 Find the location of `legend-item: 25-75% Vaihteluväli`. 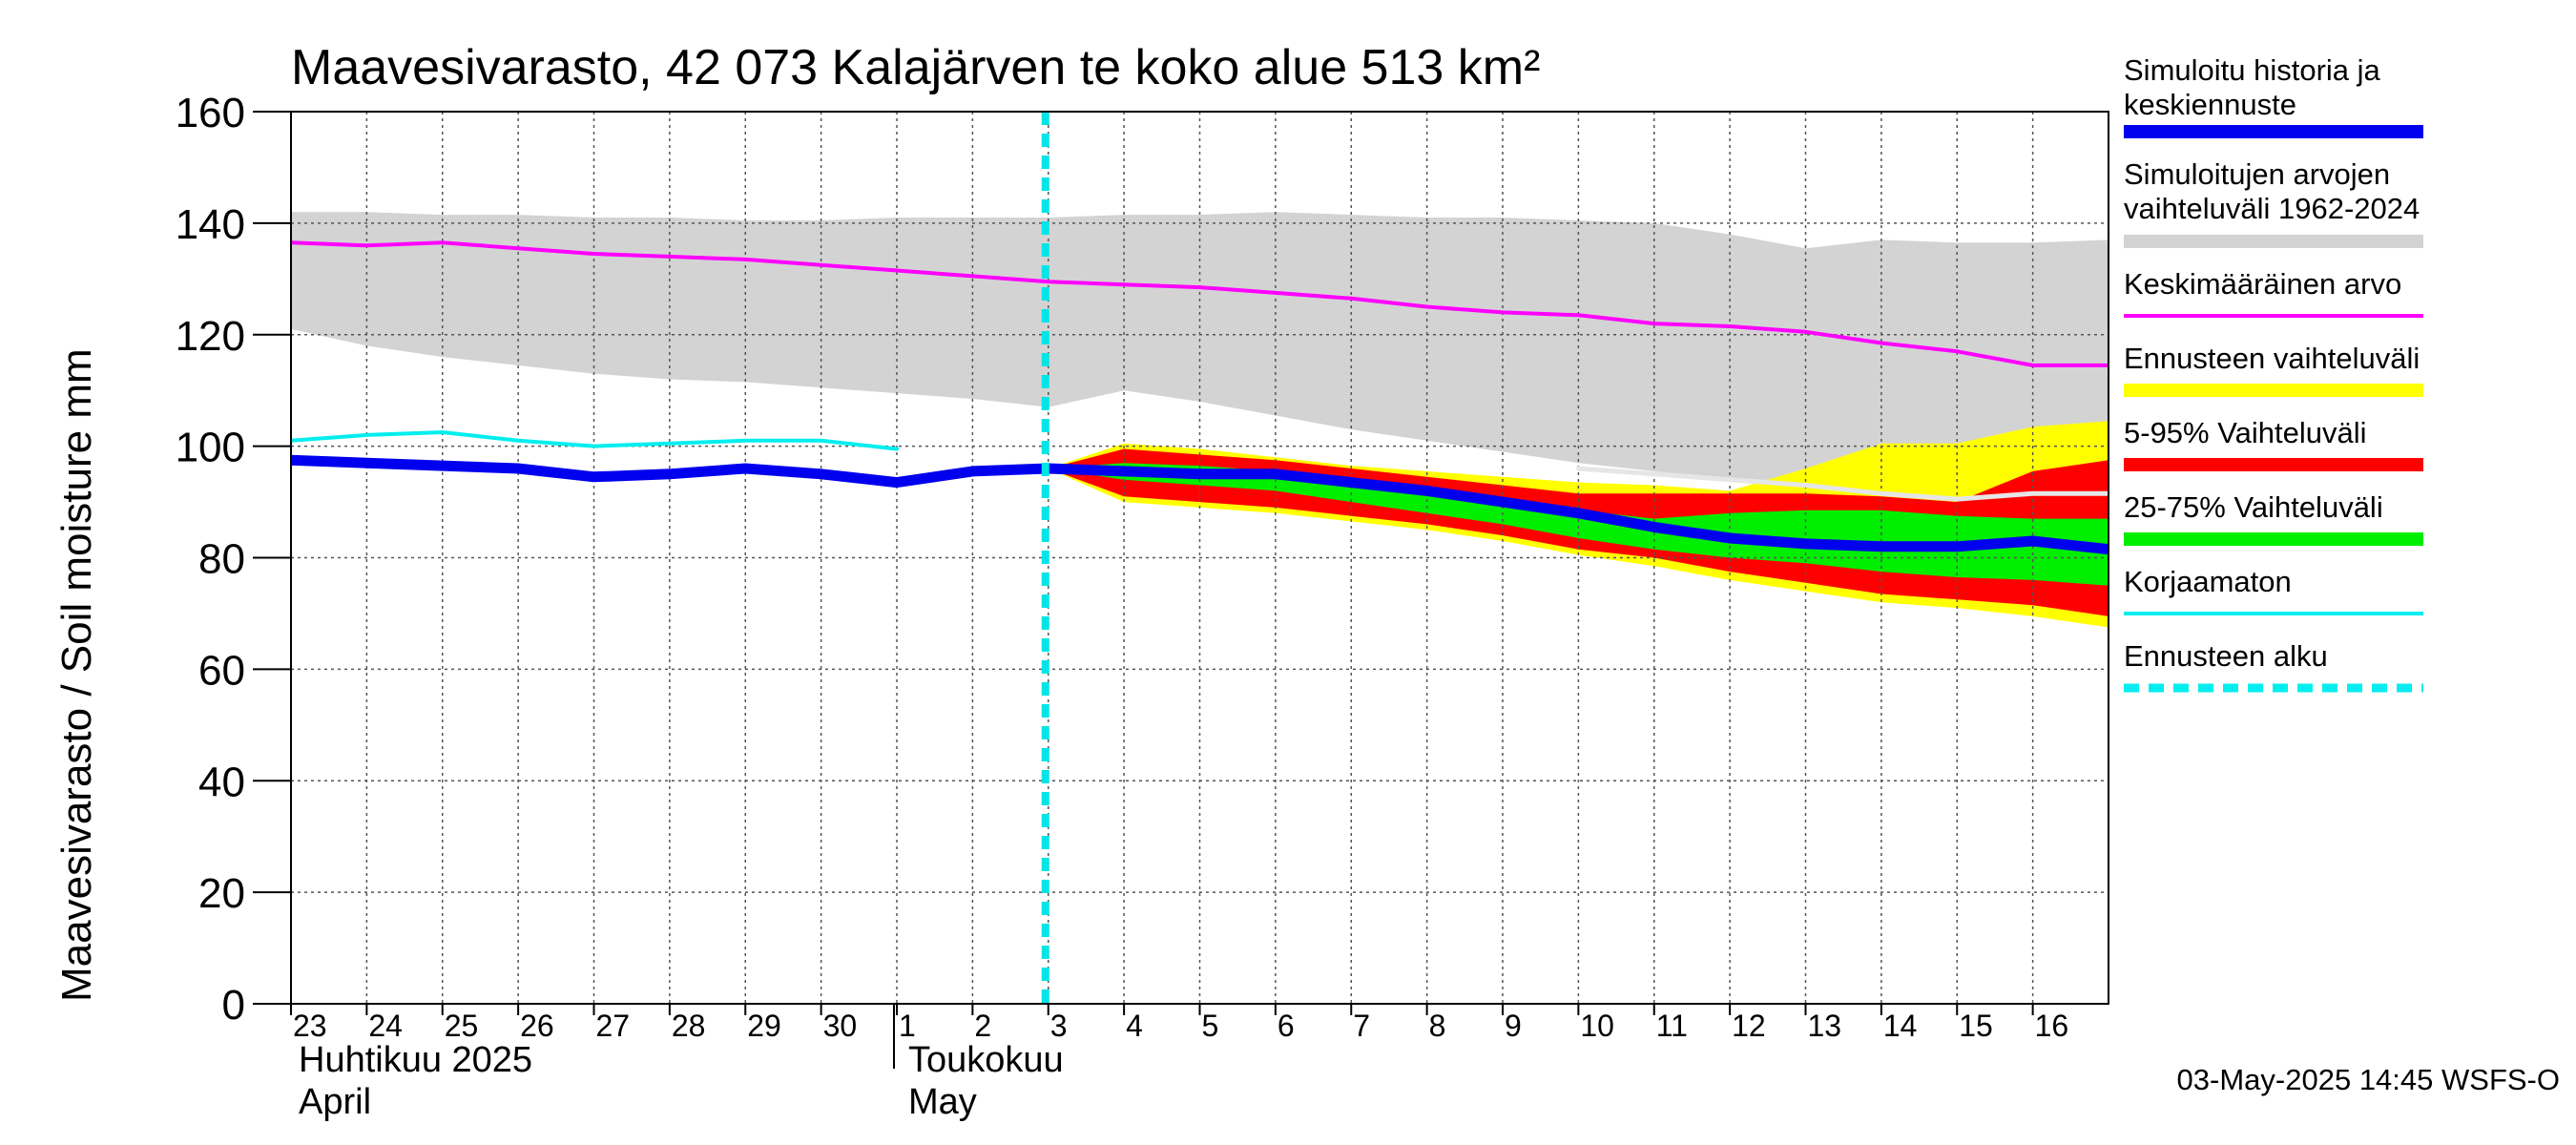

legend-item: 25-75% Vaihteluväli is located at coordinates (2273, 518).